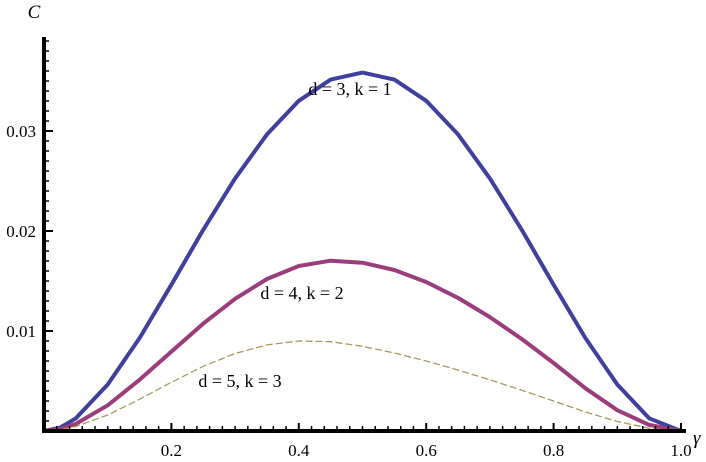 This screenshot has width=706, height=462. I want to click on x-axis-label: γ, so click(697, 438).